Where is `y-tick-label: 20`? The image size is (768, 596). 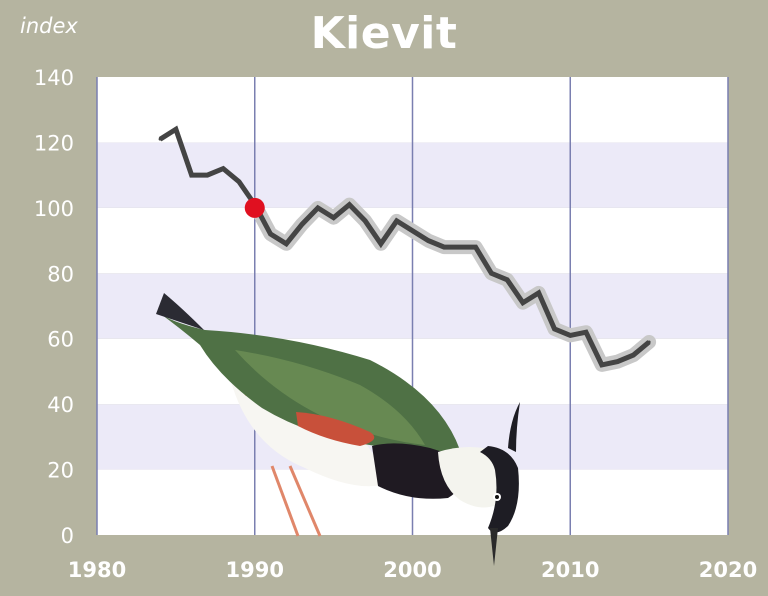 y-tick-label: 20 is located at coordinates (60, 471).